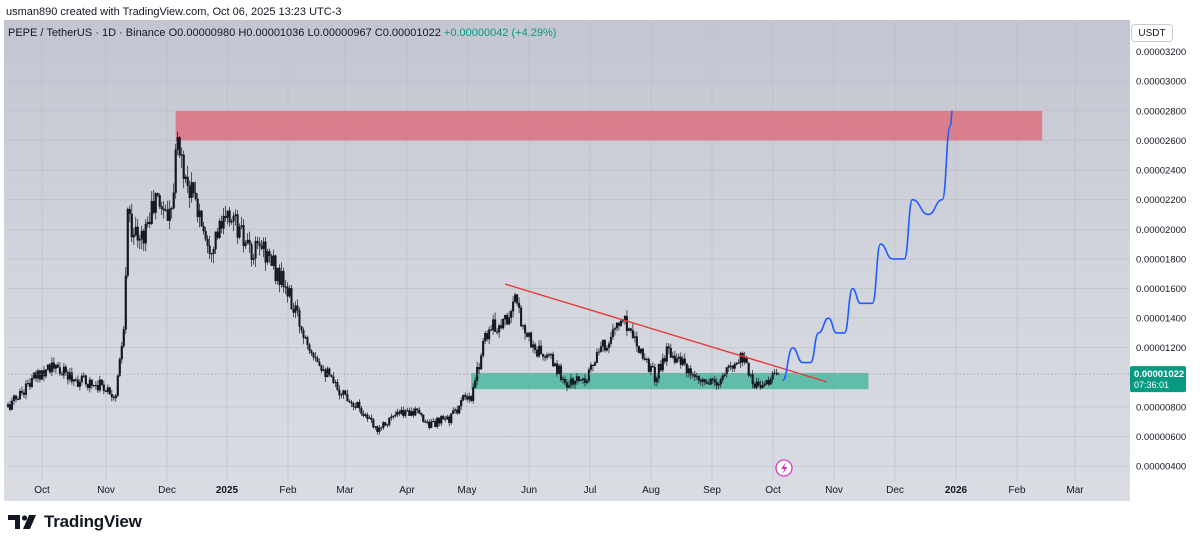  What do you see at coordinates (834, 490) in the screenshot?
I see `x-tick-label: Nov` at bounding box center [834, 490].